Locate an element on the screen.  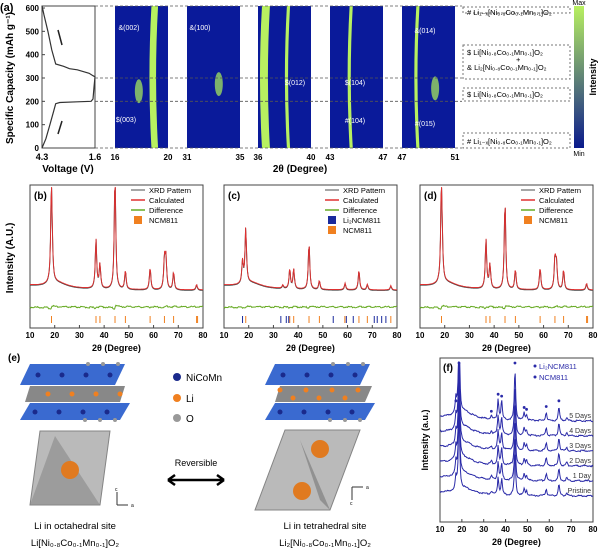
plot-frame-b is located at coordinates (116, 256).